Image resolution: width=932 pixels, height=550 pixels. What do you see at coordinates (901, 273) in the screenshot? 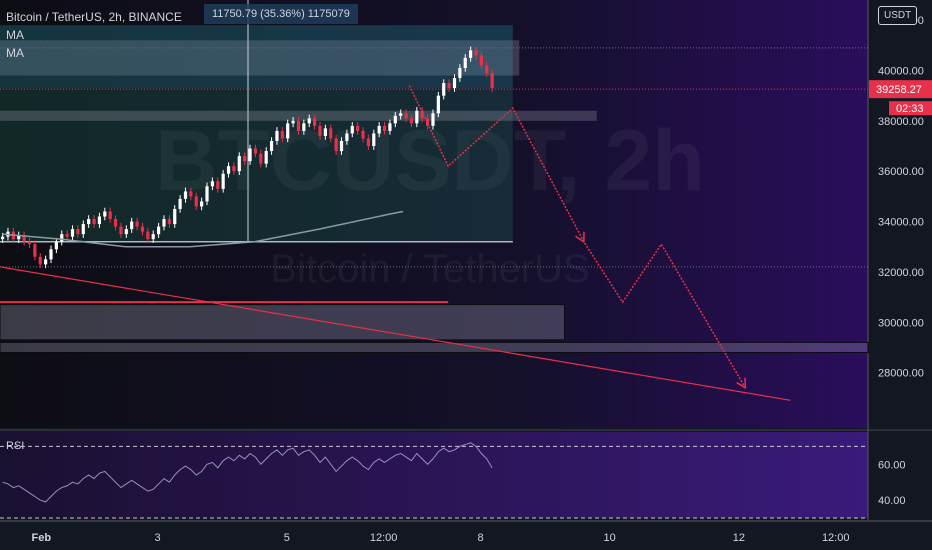
I see `price-tick-32000: 32000.00` at bounding box center [901, 273].